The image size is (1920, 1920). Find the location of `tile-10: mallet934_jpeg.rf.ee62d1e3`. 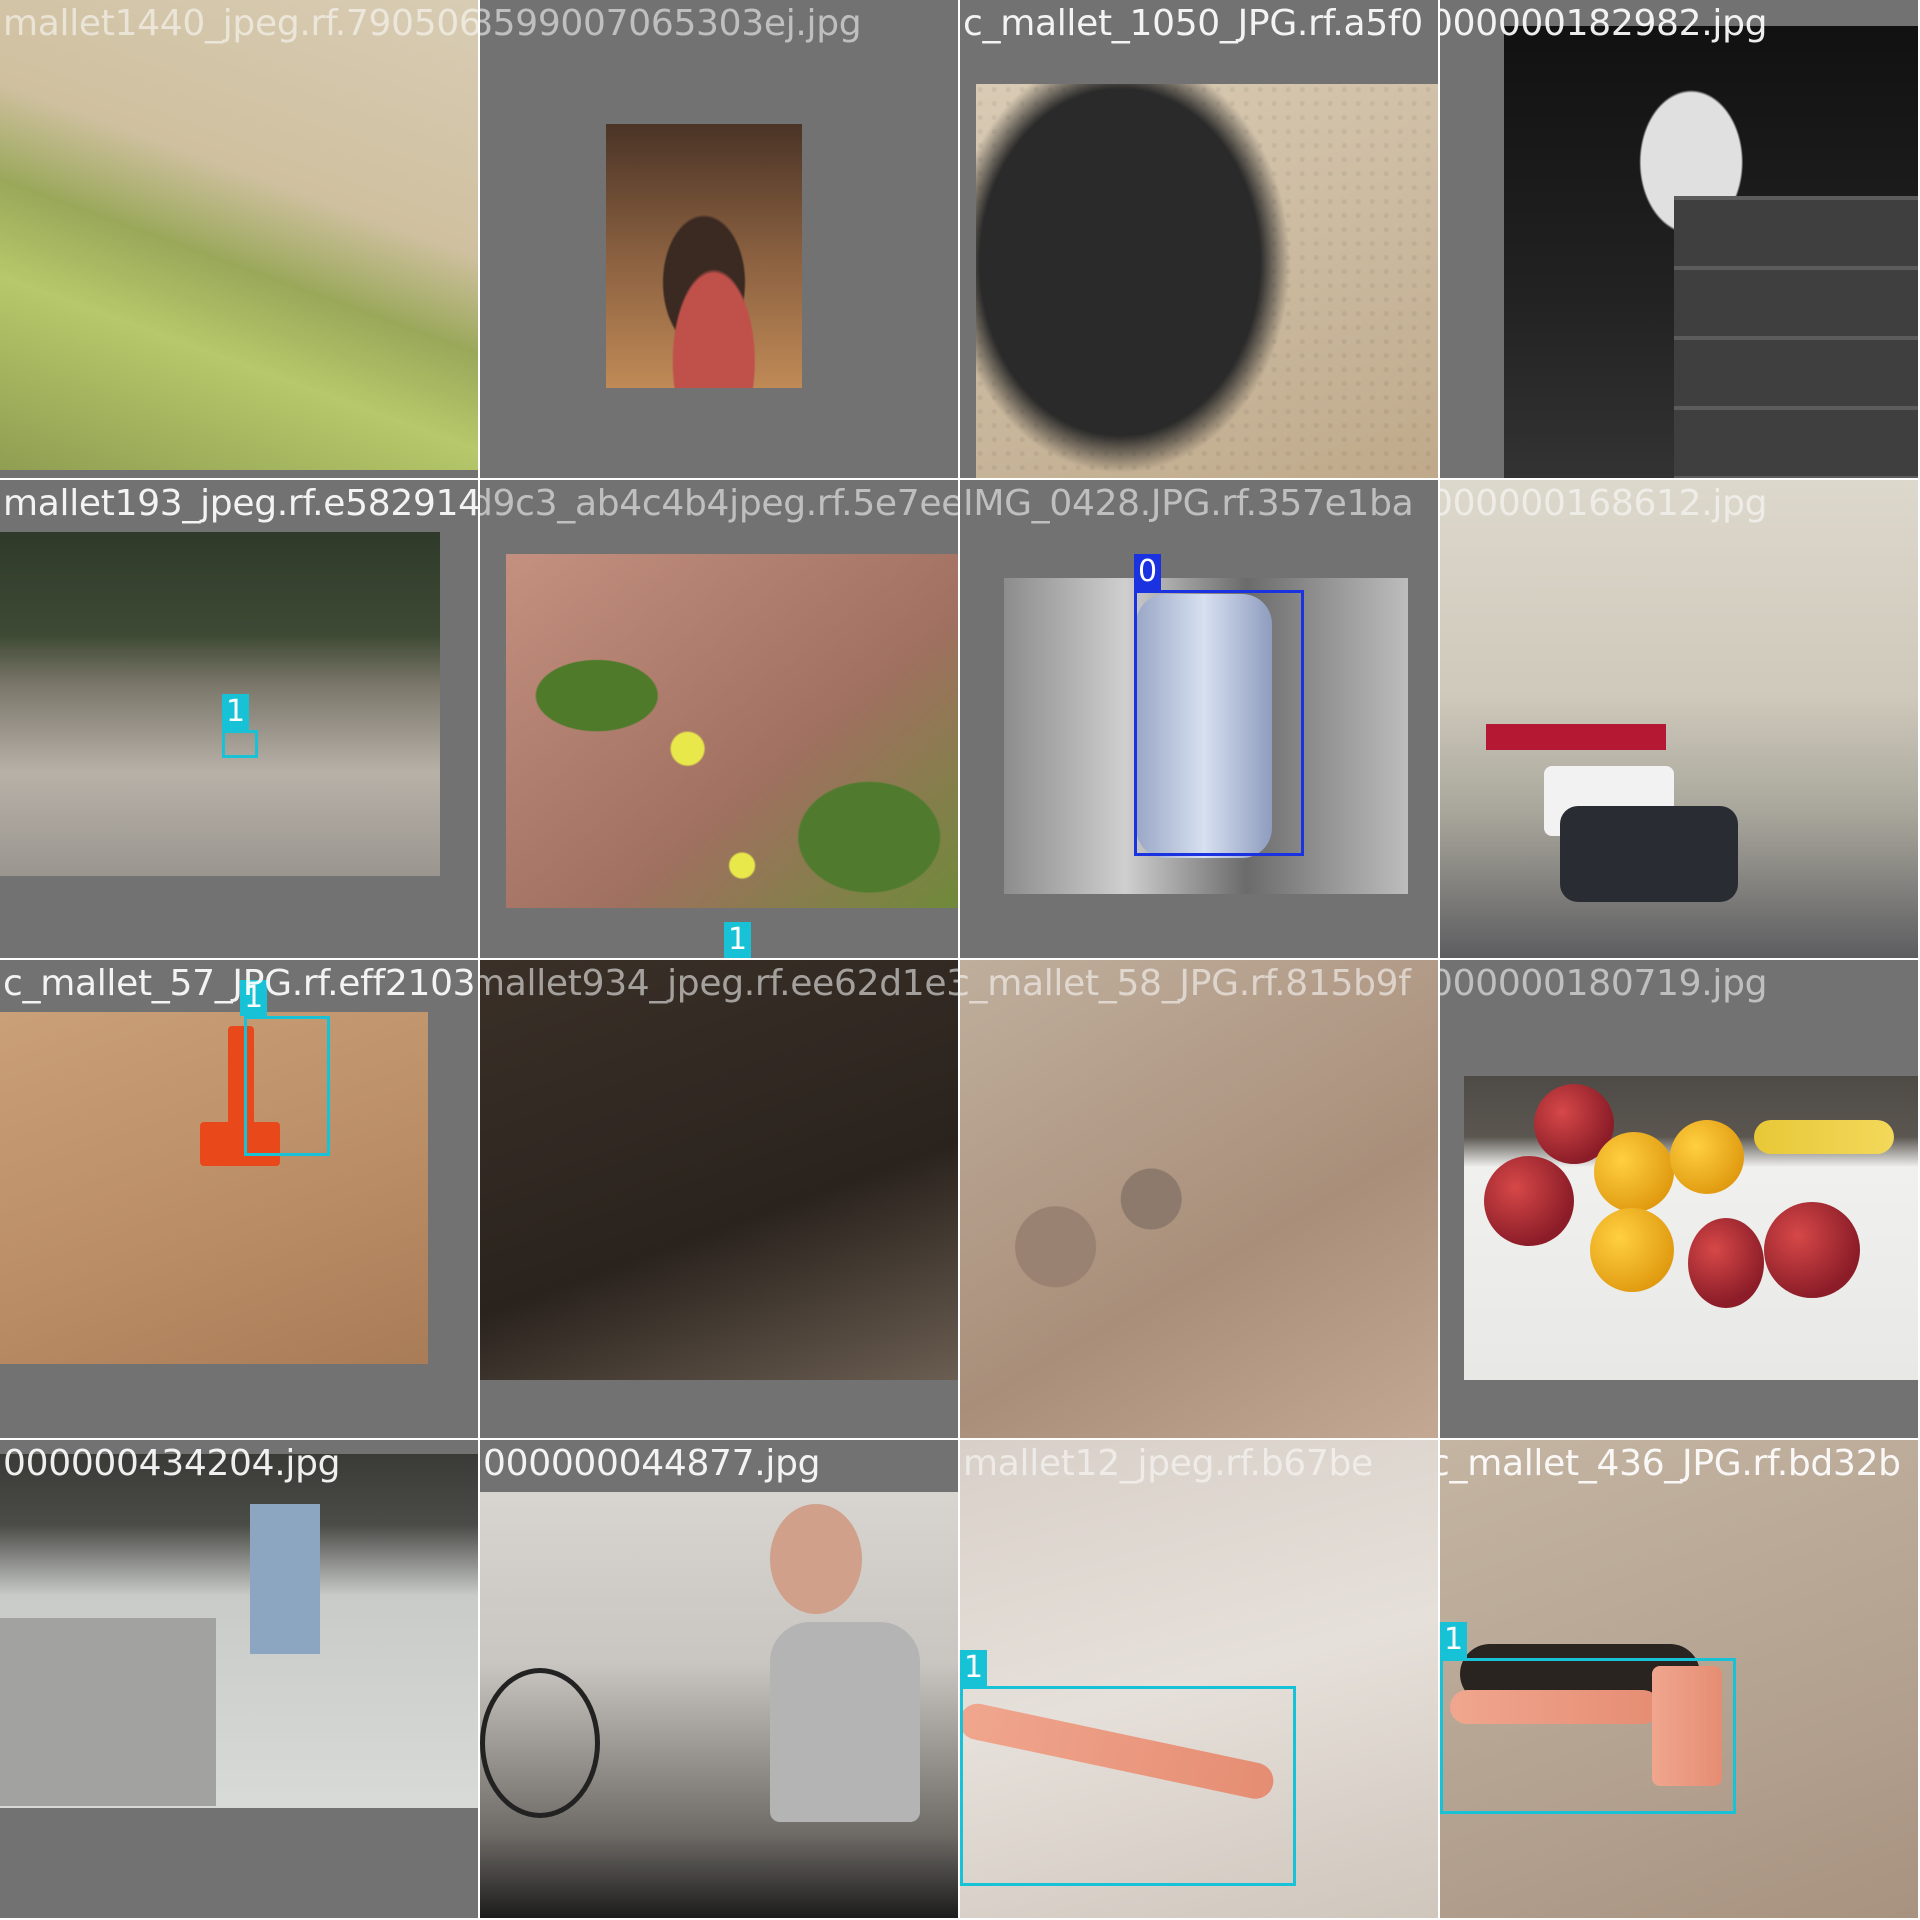

tile-10: mallet934_jpeg.rf.ee62d1e3 is located at coordinates (720, 1200).